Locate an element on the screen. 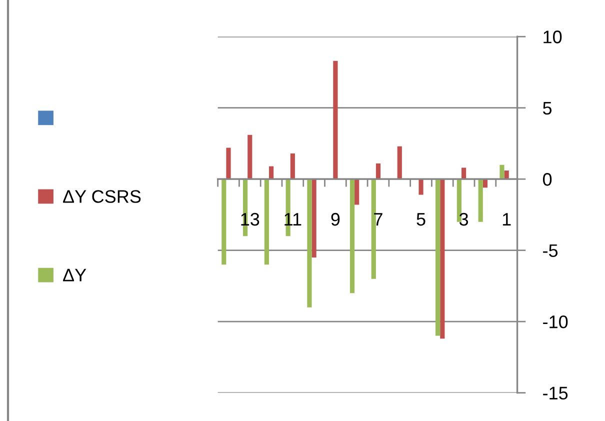 The width and height of the screenshot is (605, 421). y-tick-label: 0 is located at coordinates (547, 179).